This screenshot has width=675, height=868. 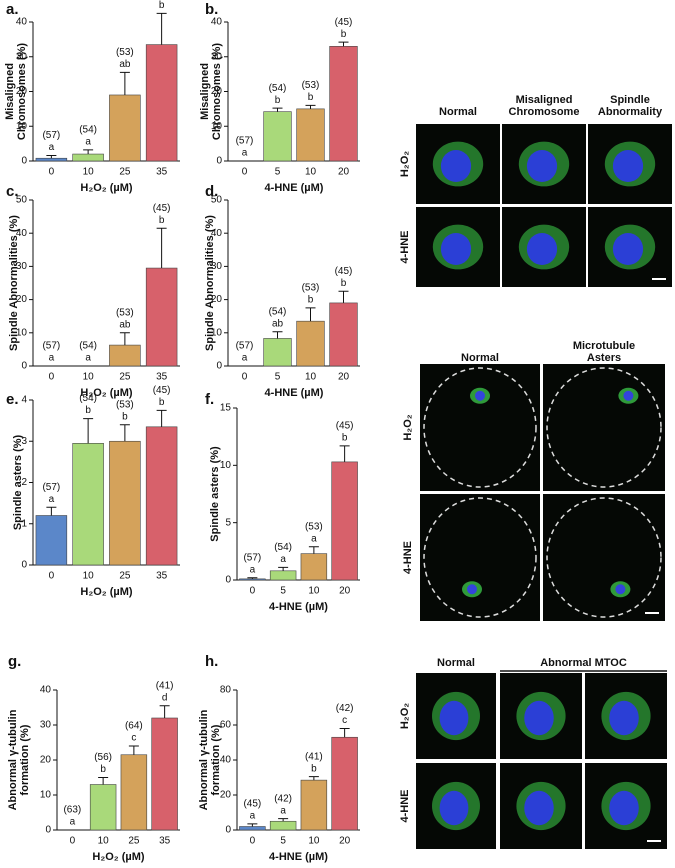 What do you see at coordinates (24, 400) in the screenshot?
I see `y-tick-label: 4` at bounding box center [24, 400].